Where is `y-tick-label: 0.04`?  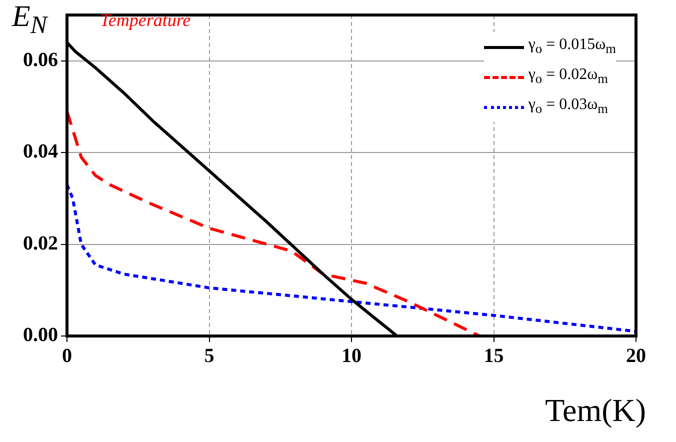
y-tick-label: 0.04 is located at coordinates (40, 151).